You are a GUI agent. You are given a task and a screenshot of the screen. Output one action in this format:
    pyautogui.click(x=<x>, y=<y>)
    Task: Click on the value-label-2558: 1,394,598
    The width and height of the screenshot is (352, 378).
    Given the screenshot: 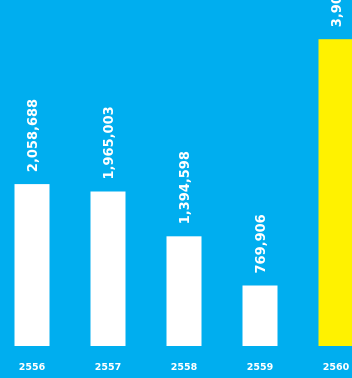 What is the action you would take?
    pyautogui.click(x=185, y=187)
    